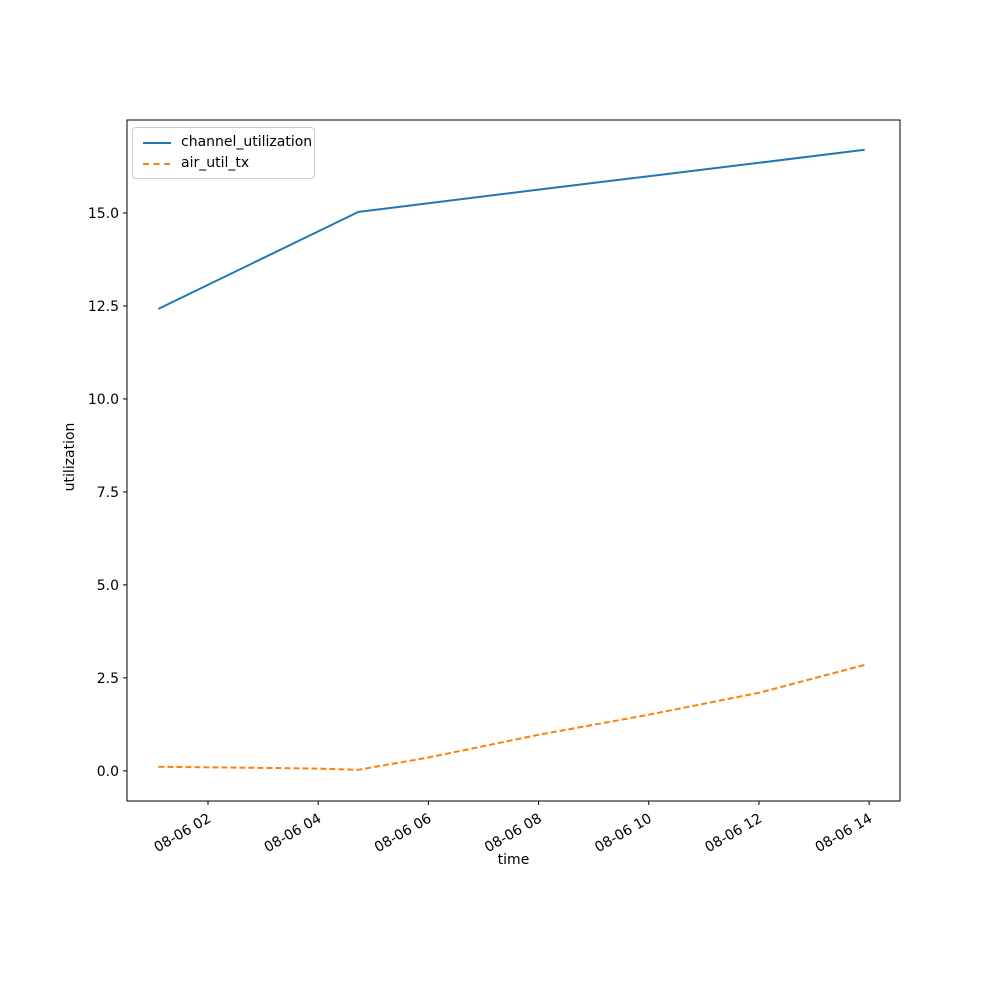 This screenshot has height=1000, width=1000. I want to click on series-line-air_util_tx, so click(511, 717).